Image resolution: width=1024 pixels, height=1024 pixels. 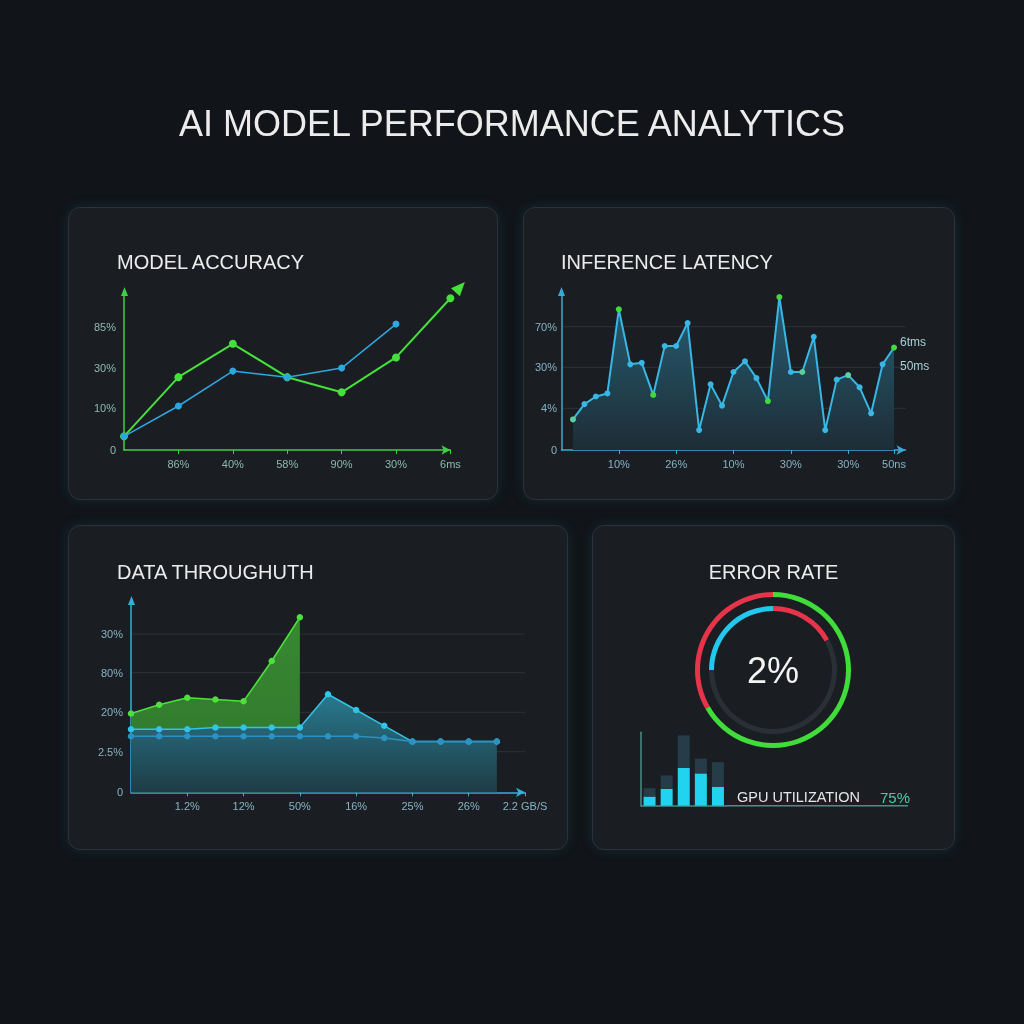 What do you see at coordinates (215, 572) in the screenshot?
I see `chart-title: DATA THROUGHUTH` at bounding box center [215, 572].